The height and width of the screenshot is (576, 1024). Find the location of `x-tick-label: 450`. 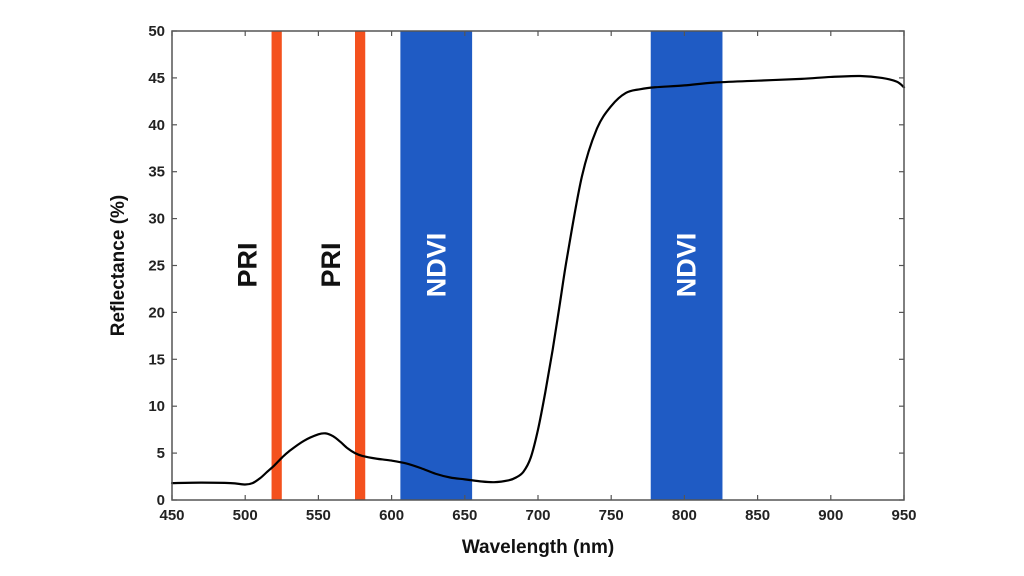

x-tick-label: 450 is located at coordinates (171, 515).